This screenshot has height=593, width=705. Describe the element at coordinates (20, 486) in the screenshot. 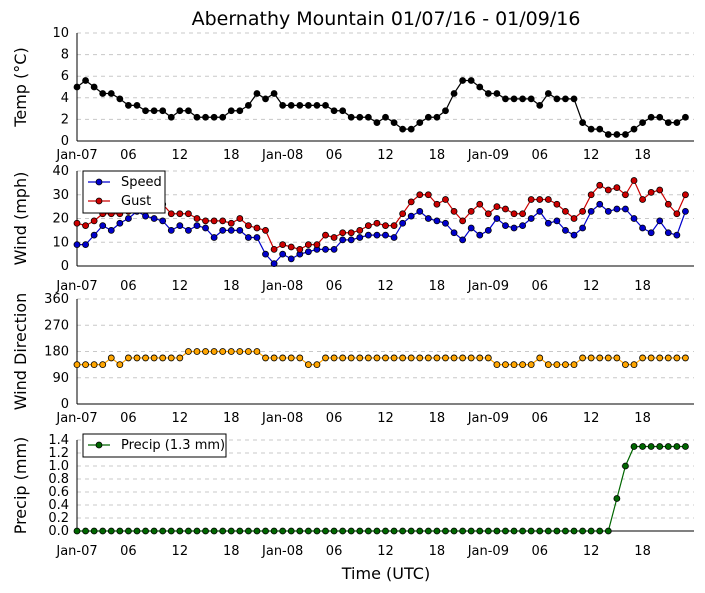

I see `y-axis-label-precip: Precip (mm)` at that location.